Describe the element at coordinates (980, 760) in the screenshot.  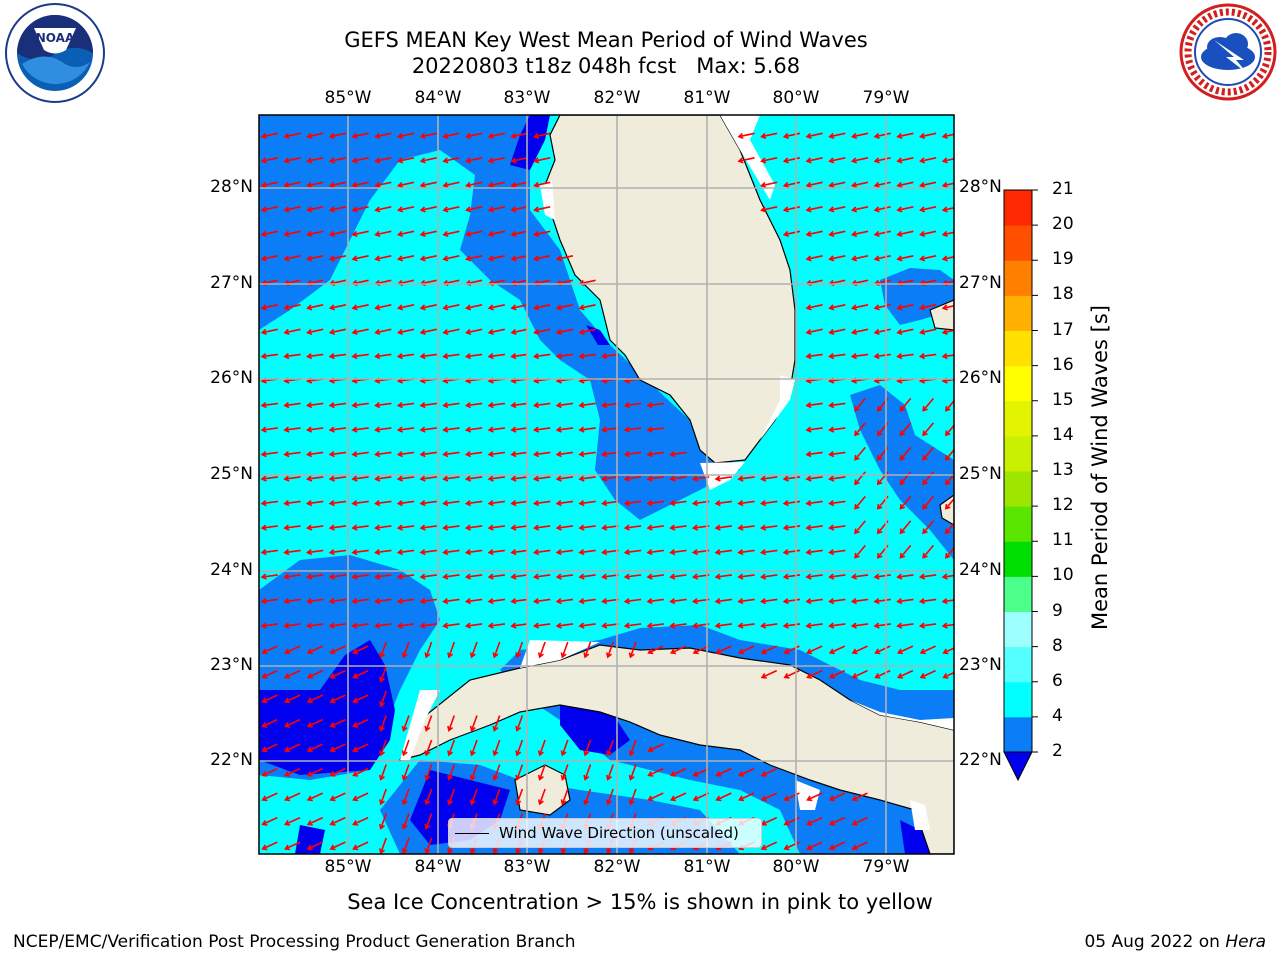
I see `lat-label: 22°N` at that location.